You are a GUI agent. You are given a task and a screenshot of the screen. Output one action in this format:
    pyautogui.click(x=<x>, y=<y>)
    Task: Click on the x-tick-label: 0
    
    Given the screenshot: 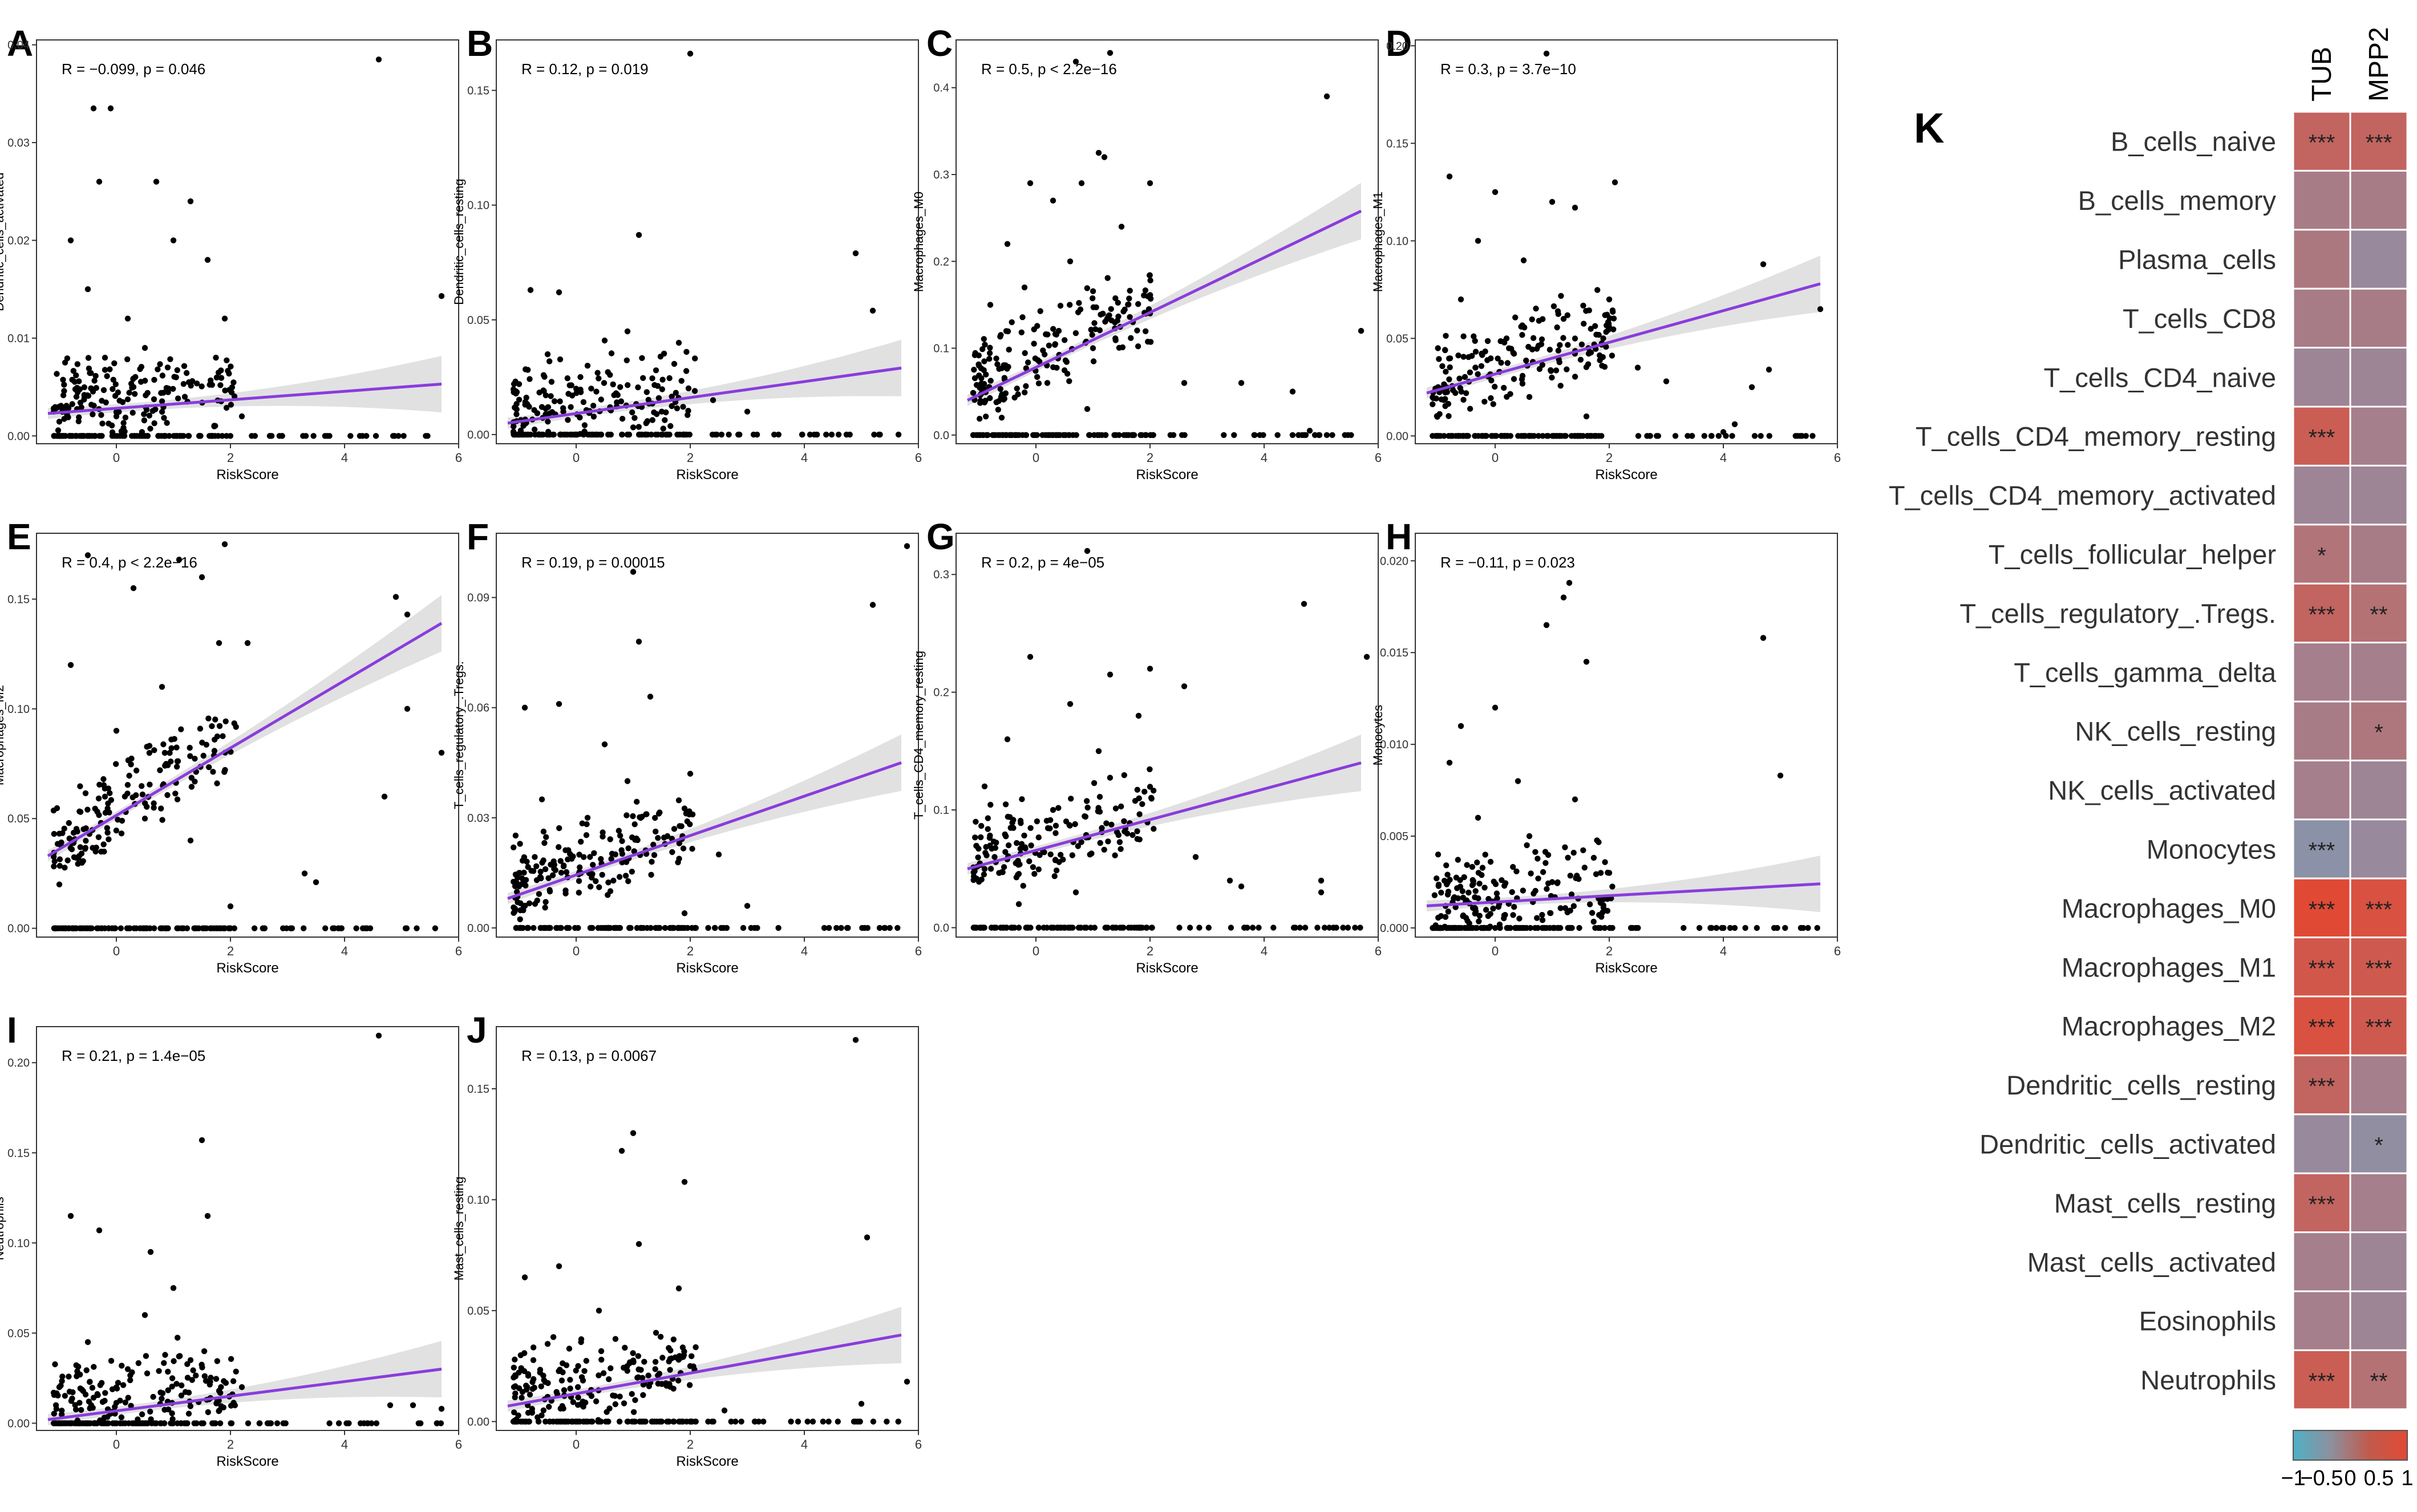 What is the action you would take?
    pyautogui.click(x=576, y=458)
    